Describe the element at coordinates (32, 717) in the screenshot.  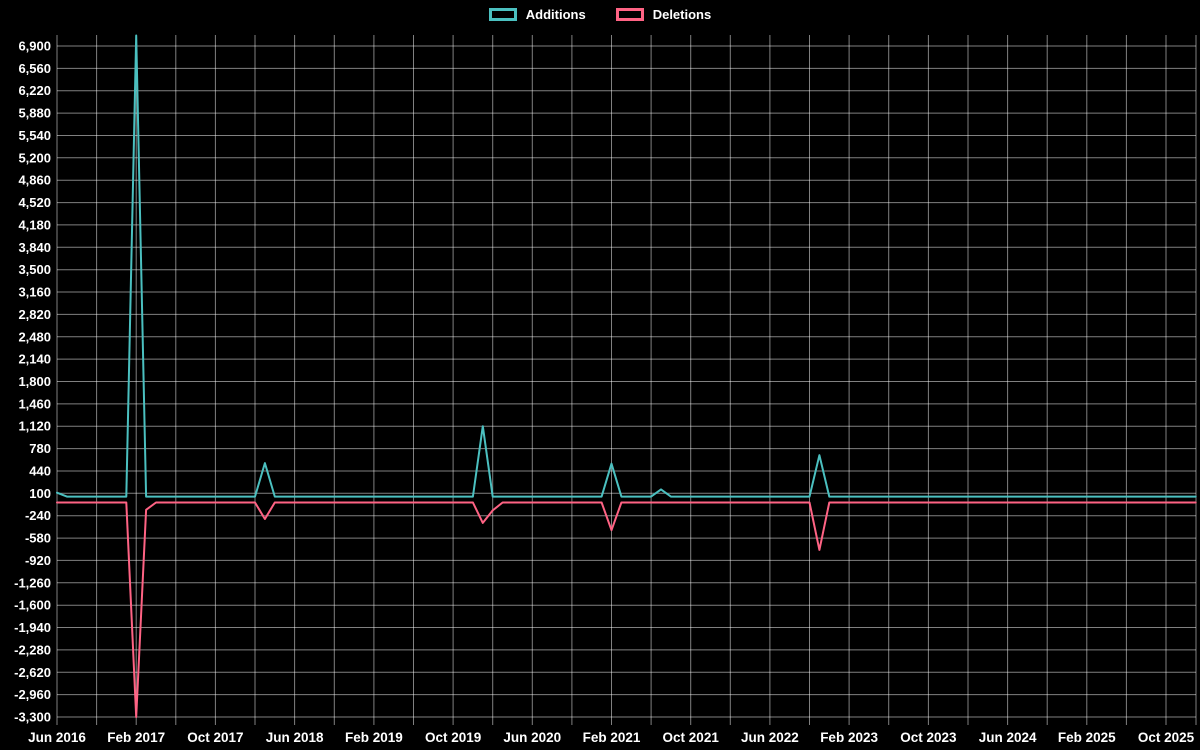
I see `y-tick-label: -3,300` at that location.